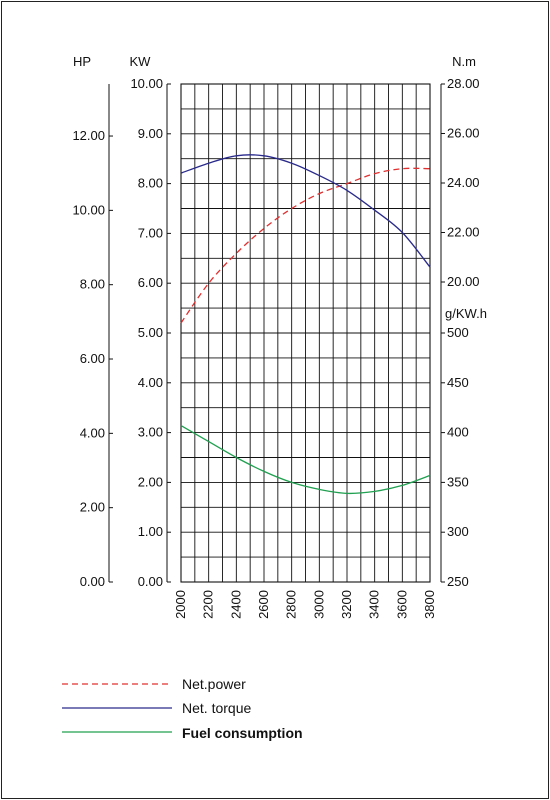 Image resolution: width=550 pixels, height=800 pixels. What do you see at coordinates (150, 332) in the screenshot?
I see `kw-tick-label: 5.00` at bounding box center [150, 332].